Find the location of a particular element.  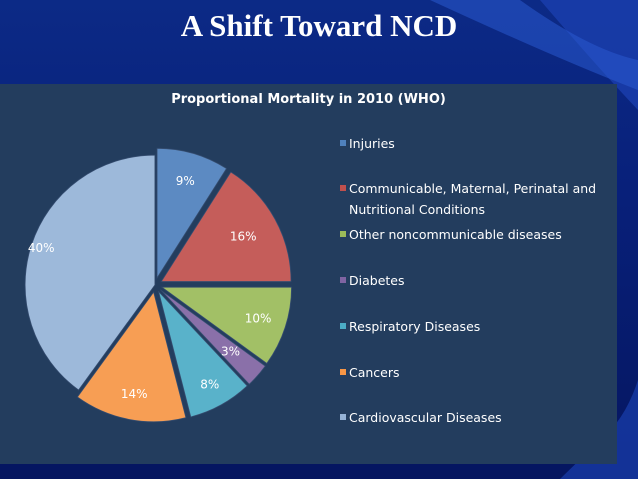

pie-label-6: 14% is located at coordinates (134, 394).